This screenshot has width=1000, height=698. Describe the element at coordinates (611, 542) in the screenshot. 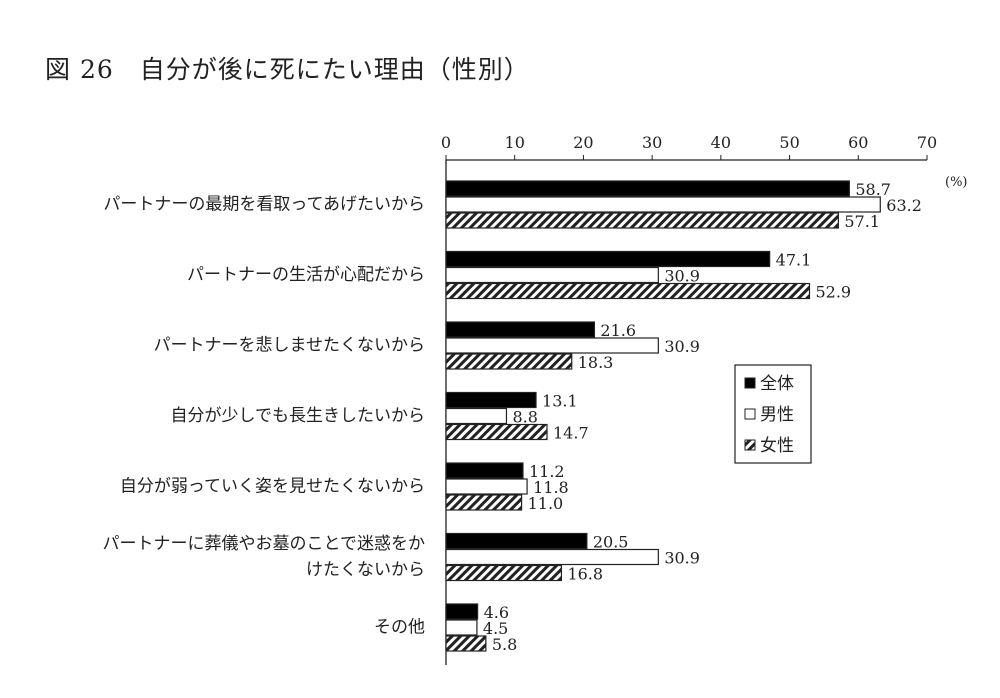

I see `data-label: 20.5` at that location.